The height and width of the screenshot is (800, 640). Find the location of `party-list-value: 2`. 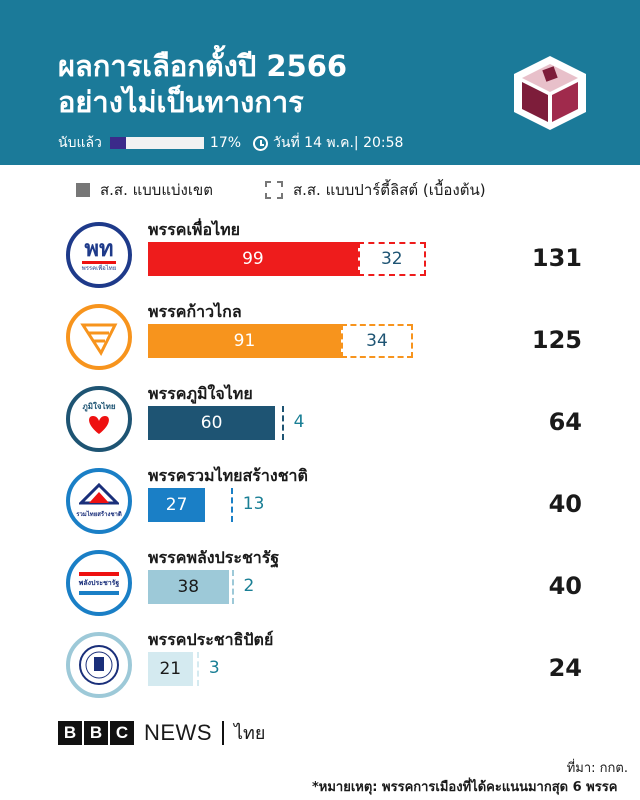

party-list-value: 2 is located at coordinates (249, 586).